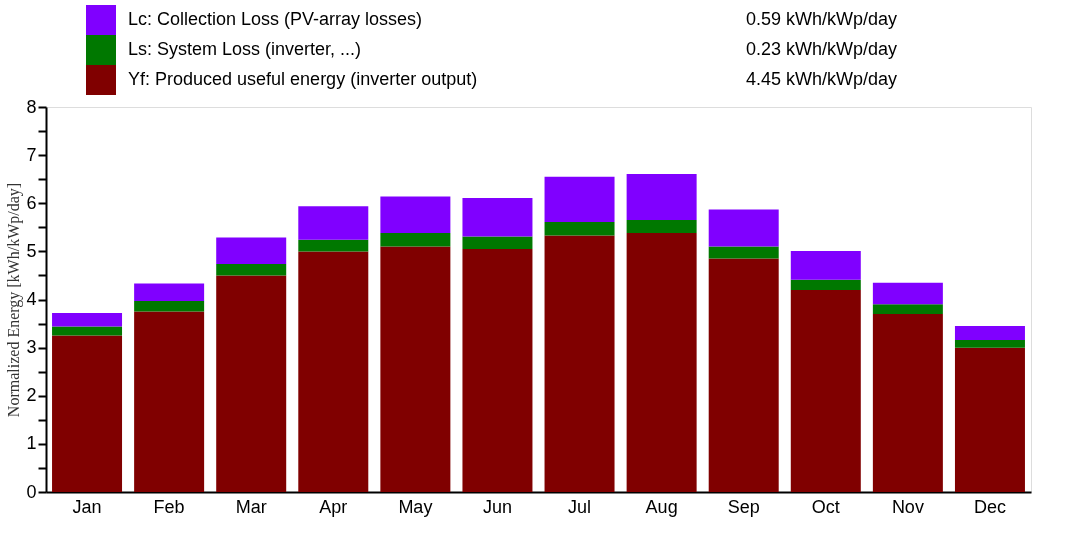 Image resolution: width=1070 pixels, height=552 pixels. I want to click on x-tick-label: Oct, so click(825, 506).